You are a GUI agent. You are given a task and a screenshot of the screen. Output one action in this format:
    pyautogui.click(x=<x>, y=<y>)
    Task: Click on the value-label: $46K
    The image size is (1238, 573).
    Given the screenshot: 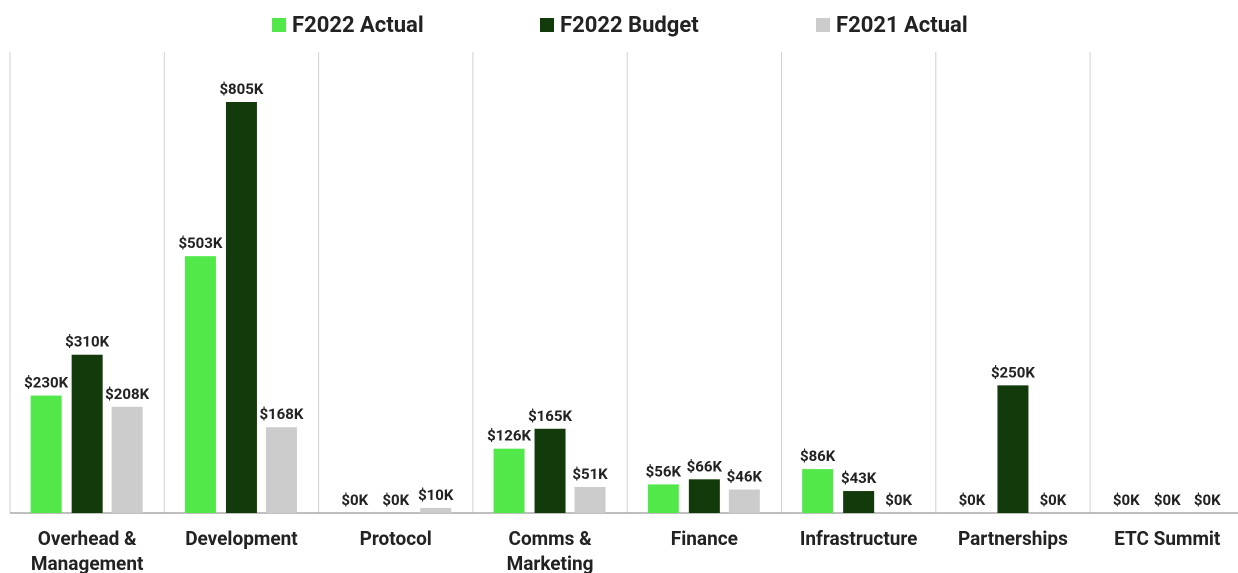 What is the action you would take?
    pyautogui.click(x=745, y=477)
    